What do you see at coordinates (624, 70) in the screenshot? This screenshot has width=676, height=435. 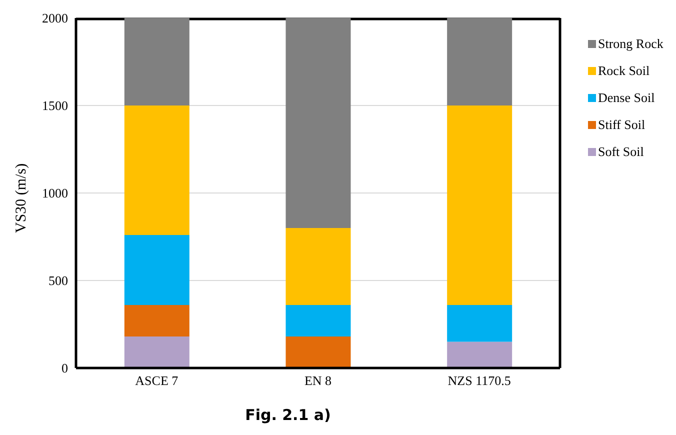 I see `legend-label: Rock Soil` at bounding box center [624, 70].